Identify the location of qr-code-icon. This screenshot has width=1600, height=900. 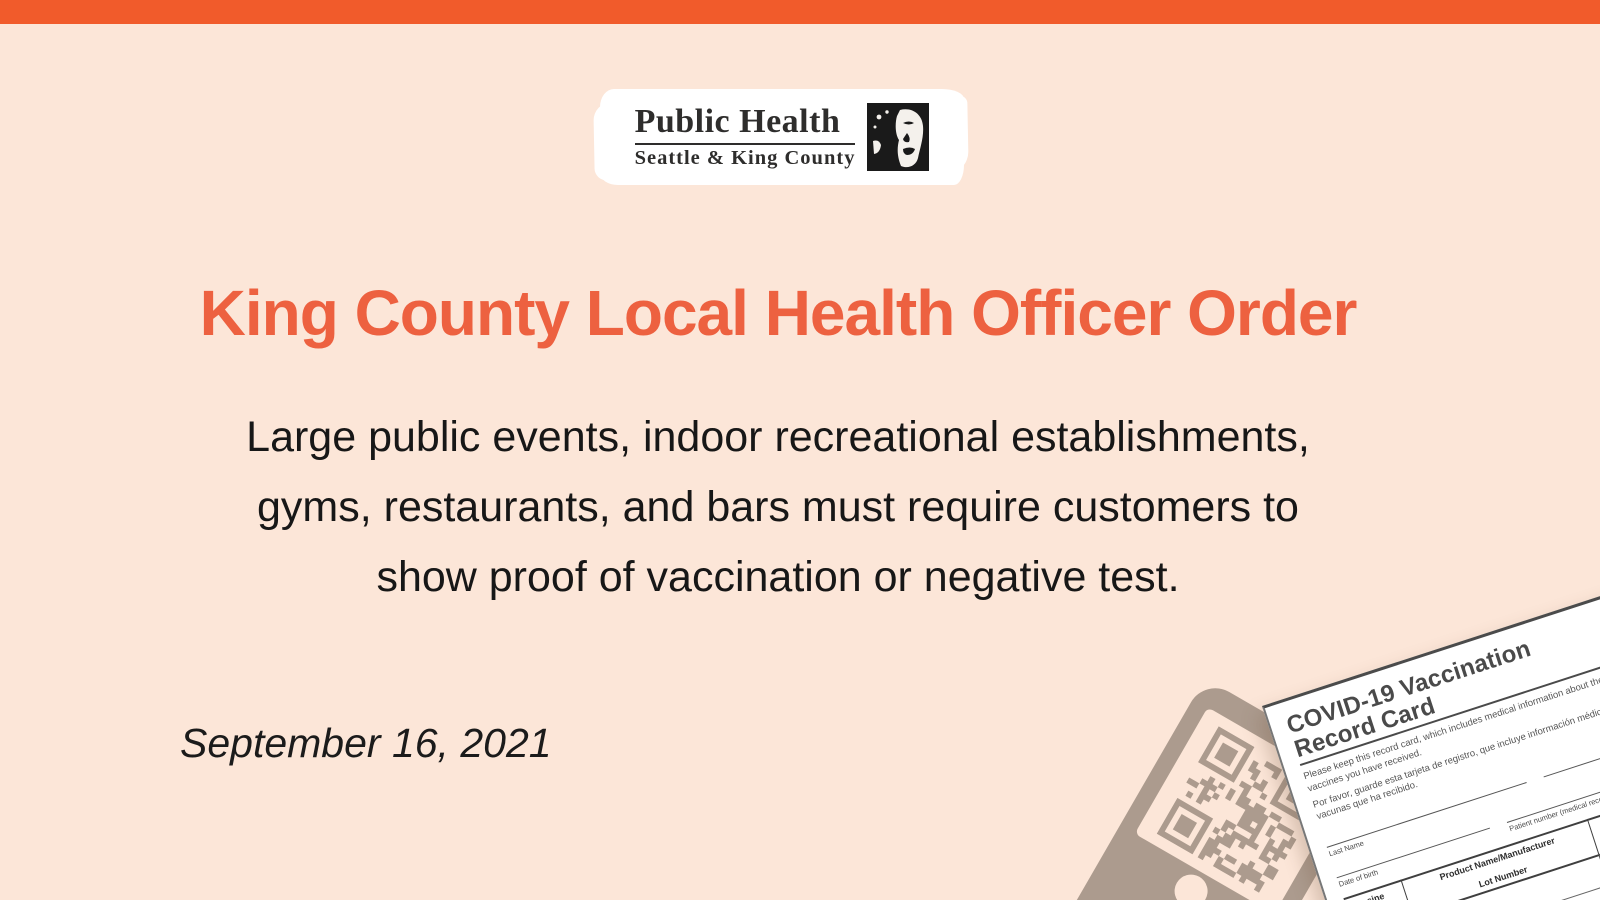
(1241, 809).